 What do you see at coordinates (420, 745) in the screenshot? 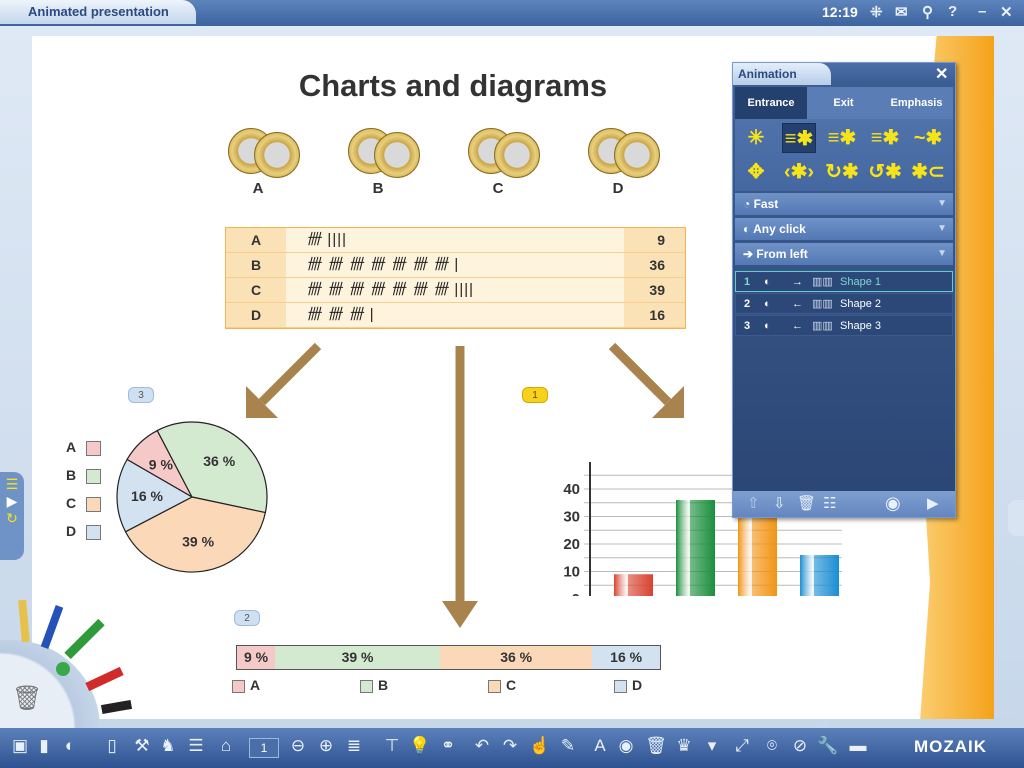
I see `lightbulb-icon: 💡` at bounding box center [420, 745].